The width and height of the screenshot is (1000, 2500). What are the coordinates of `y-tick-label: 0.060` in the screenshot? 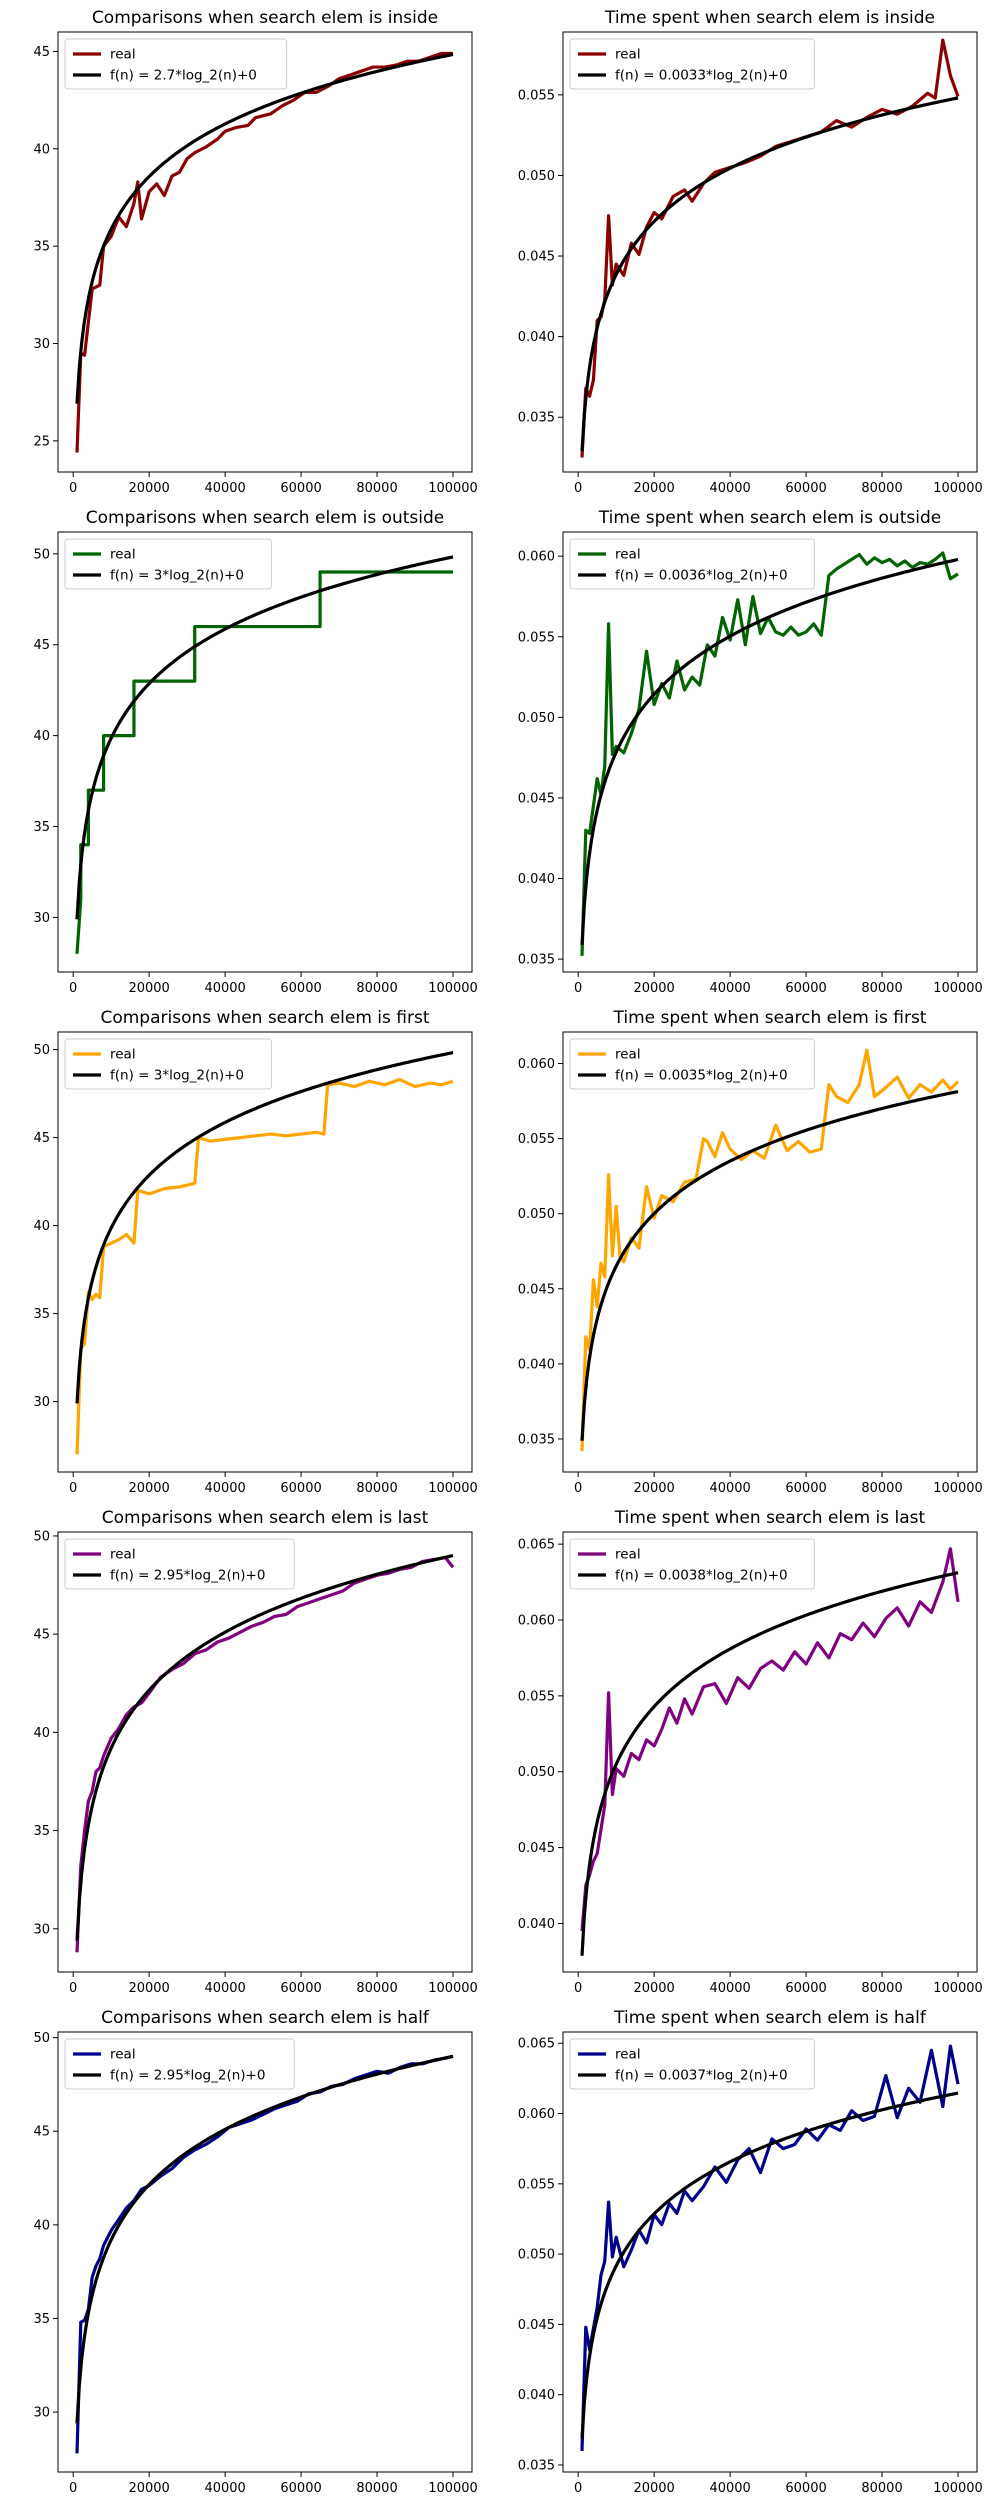 It's located at (536, 1064).